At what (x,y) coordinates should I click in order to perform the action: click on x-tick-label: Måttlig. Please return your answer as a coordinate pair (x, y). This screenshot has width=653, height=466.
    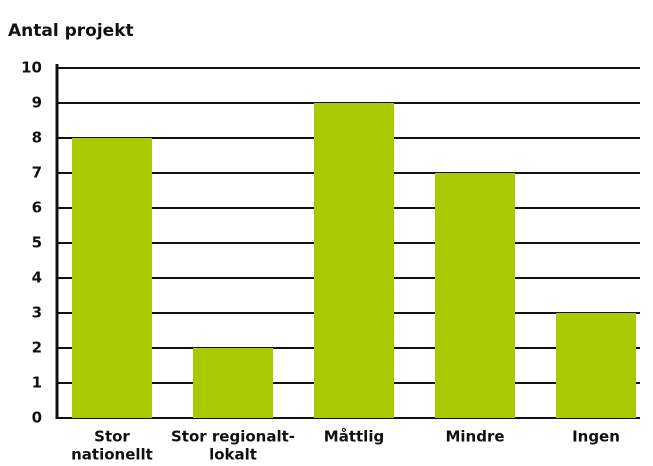
    Looking at the image, I should click on (354, 437).